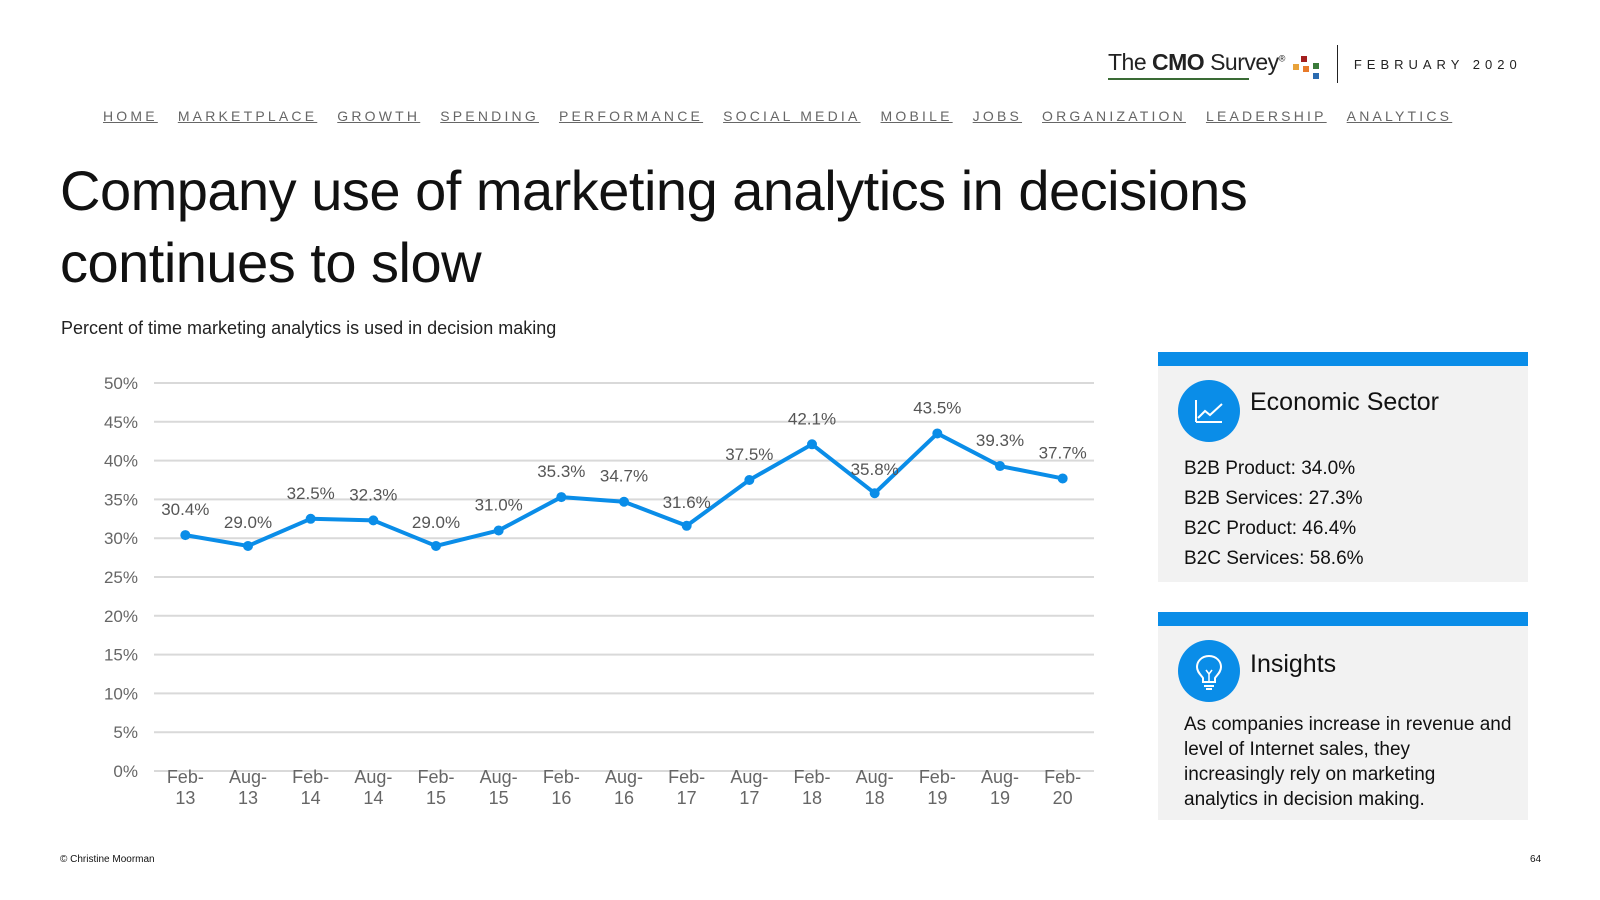 The height and width of the screenshot is (900, 1600). What do you see at coordinates (121, 655) in the screenshot?
I see `y-tick-label: 15%` at bounding box center [121, 655].